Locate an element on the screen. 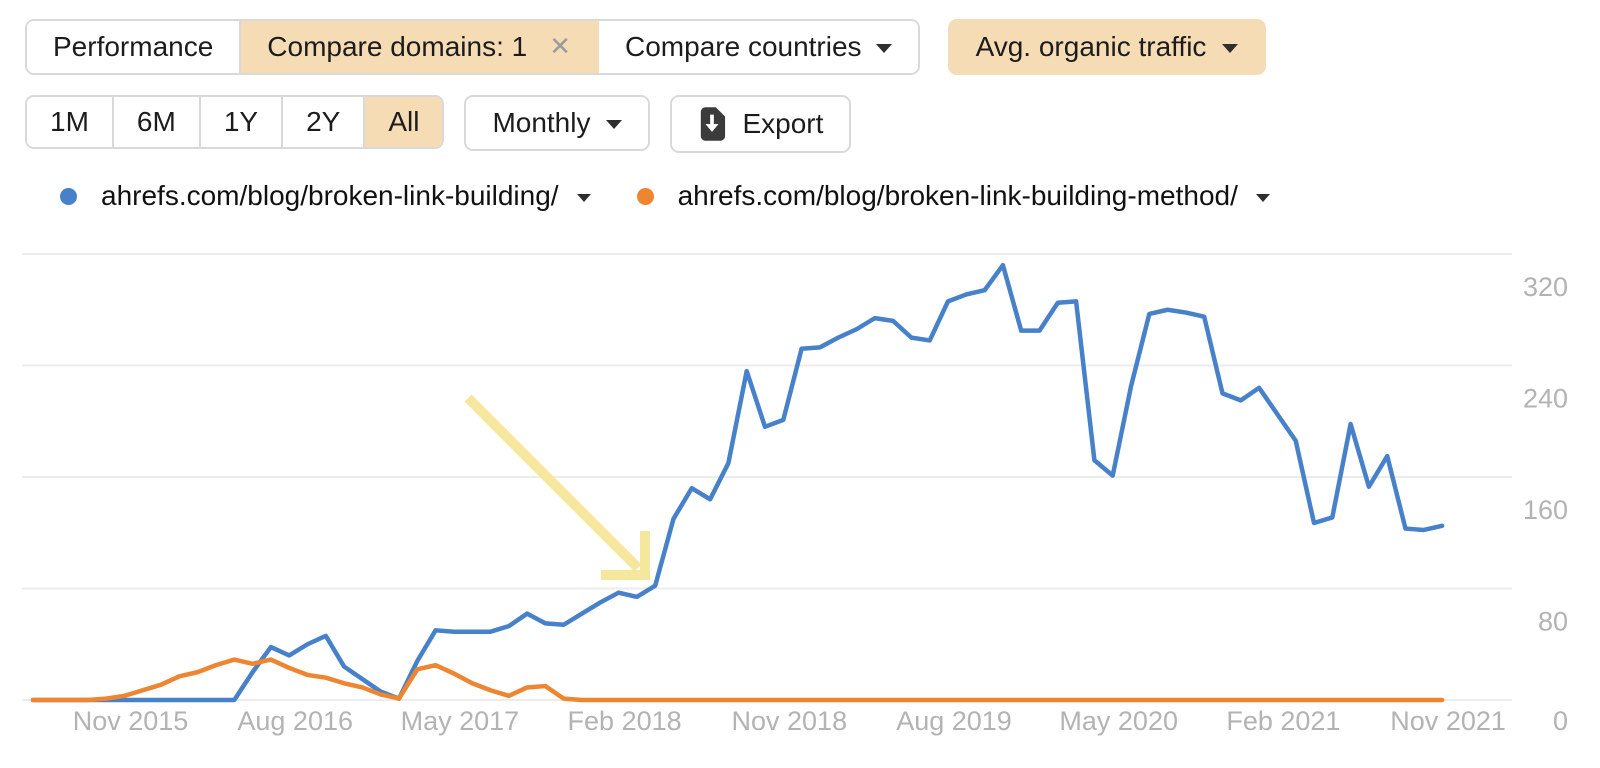  legend-item-target-1: ahrefs.com/blog/broken-link-building/ is located at coordinates (325, 196).